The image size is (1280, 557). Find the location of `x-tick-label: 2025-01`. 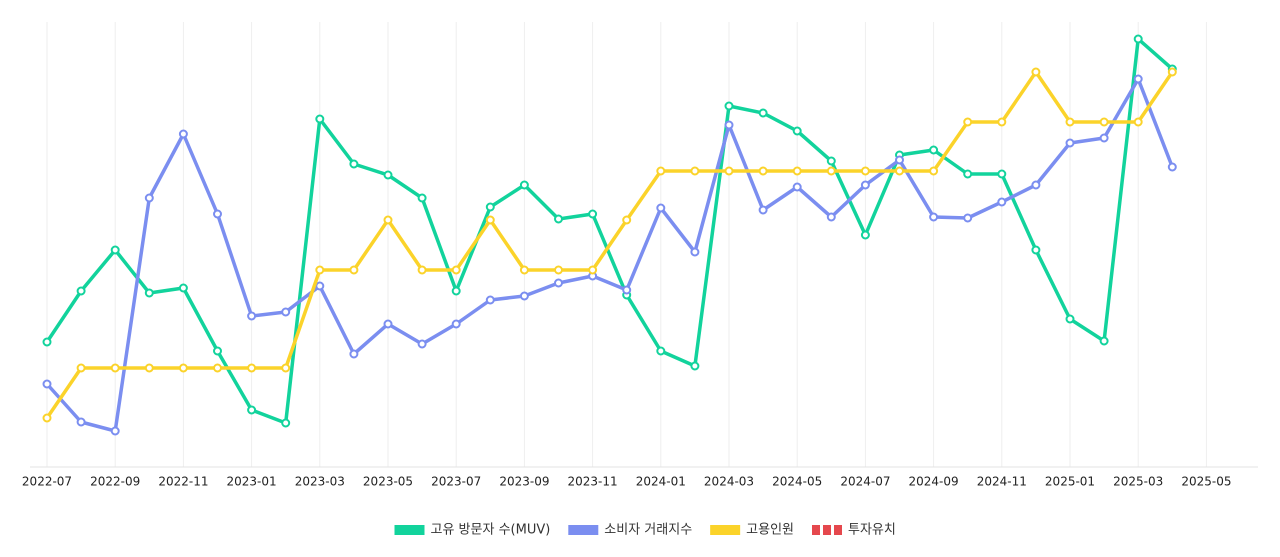

x-tick-label: 2025-01 is located at coordinates (1070, 482).